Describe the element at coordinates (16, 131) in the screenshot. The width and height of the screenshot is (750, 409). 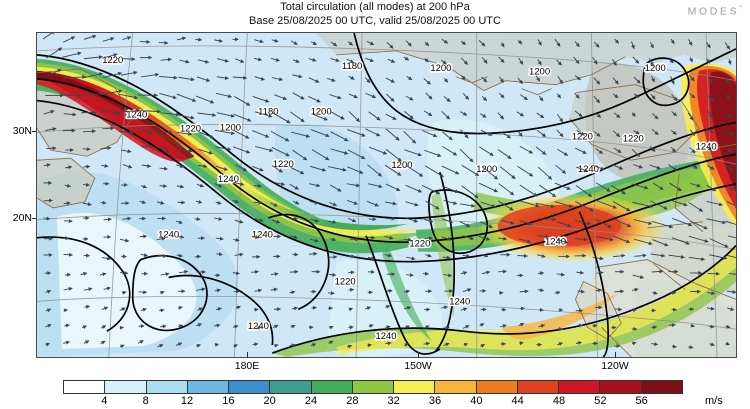
I see `latitude-label: 30N` at that location.